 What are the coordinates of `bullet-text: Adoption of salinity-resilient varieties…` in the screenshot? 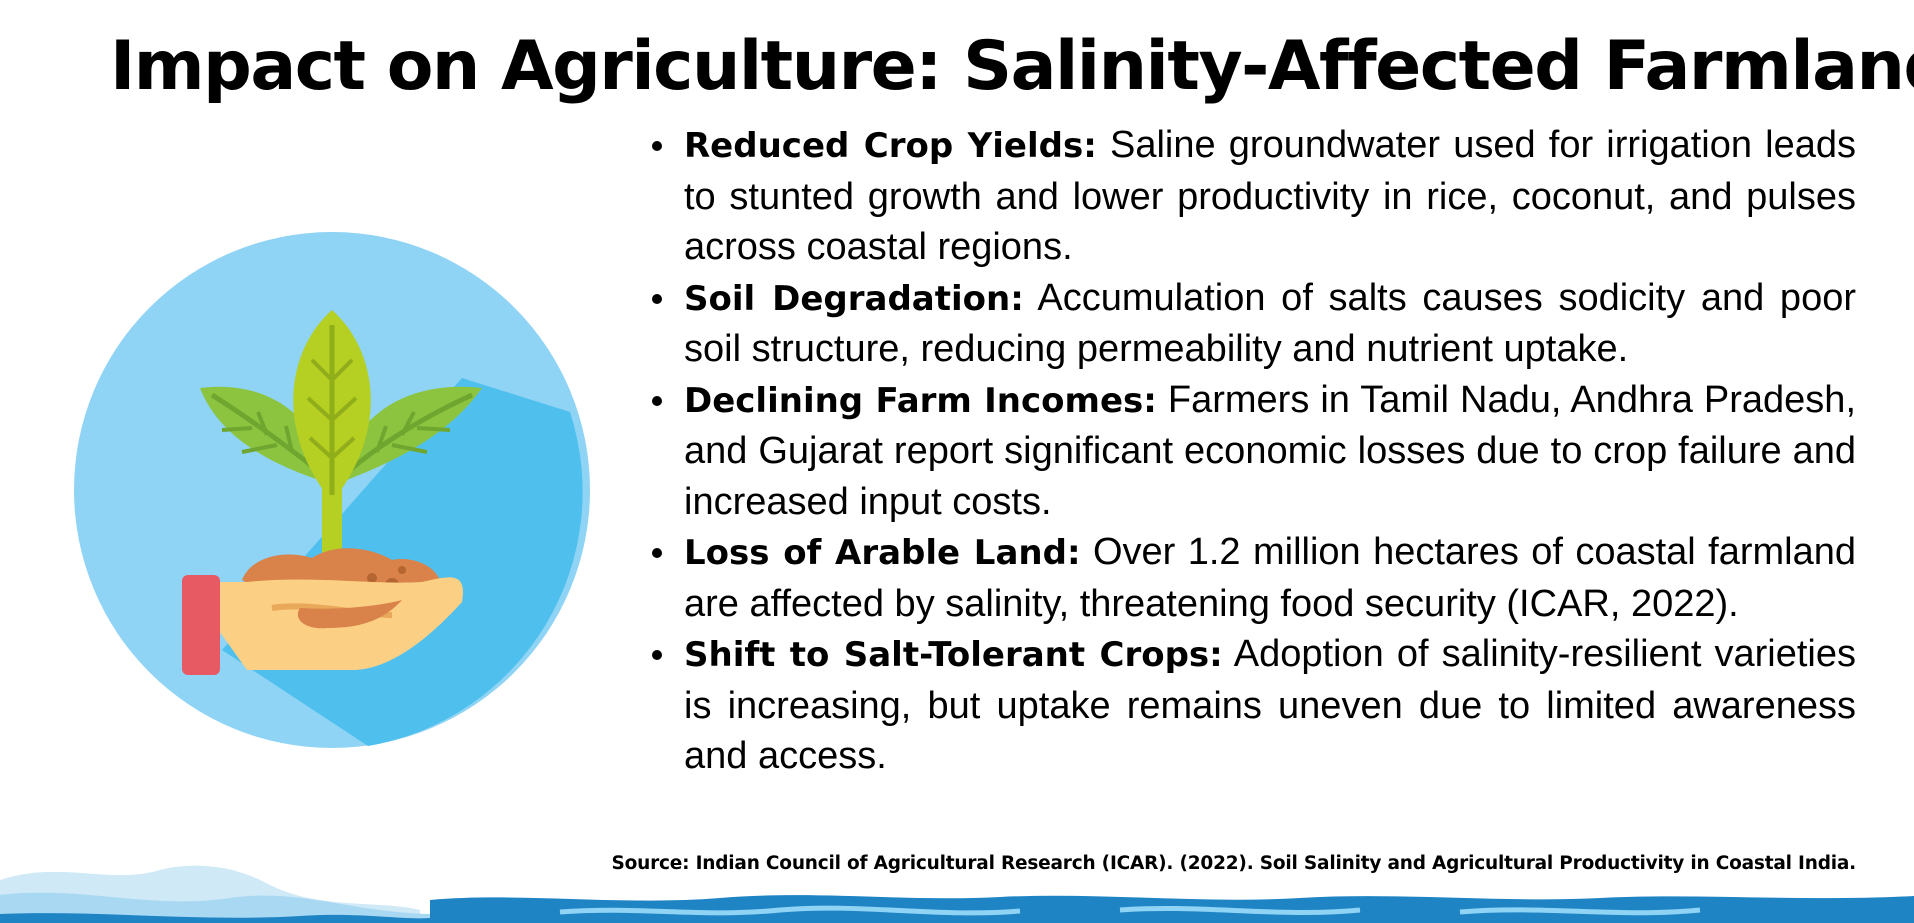 It's located at (1270, 705).